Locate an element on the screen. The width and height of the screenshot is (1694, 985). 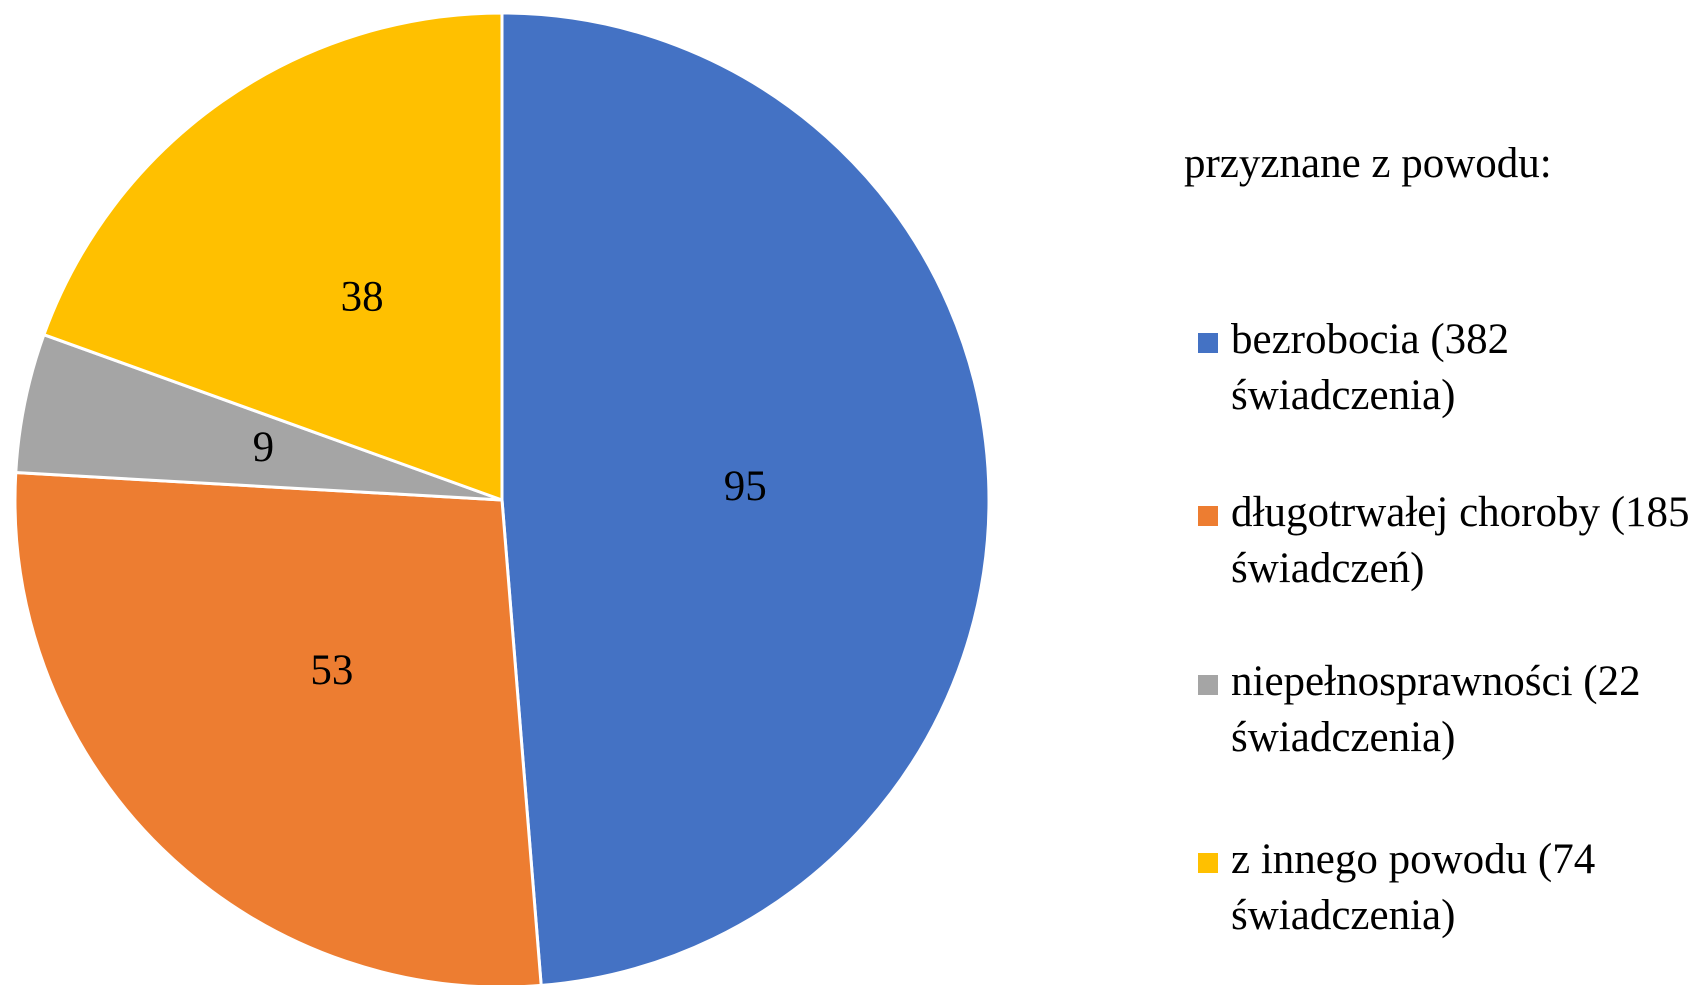
legend-label: z innego powodu (74 świadczenia) is located at coordinates (1418, 887).